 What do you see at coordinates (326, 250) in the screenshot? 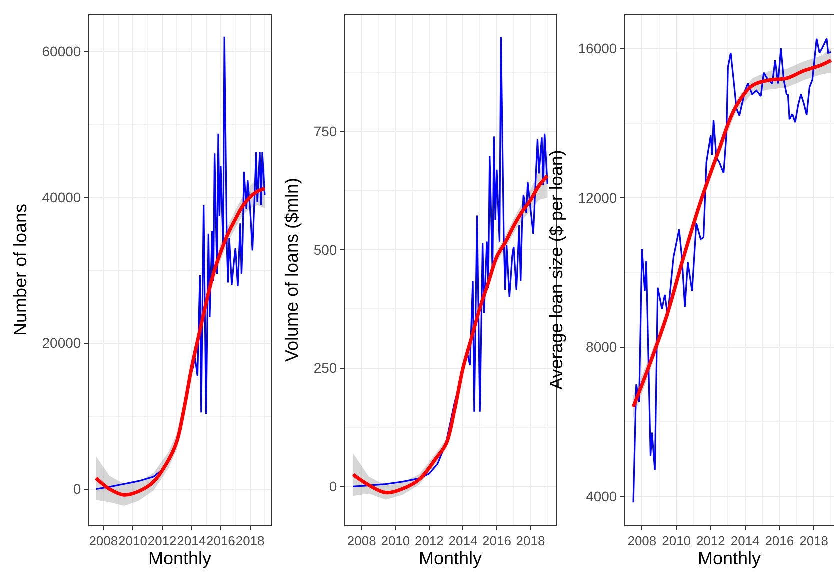
I see `y-tick-label: 500` at bounding box center [326, 250].